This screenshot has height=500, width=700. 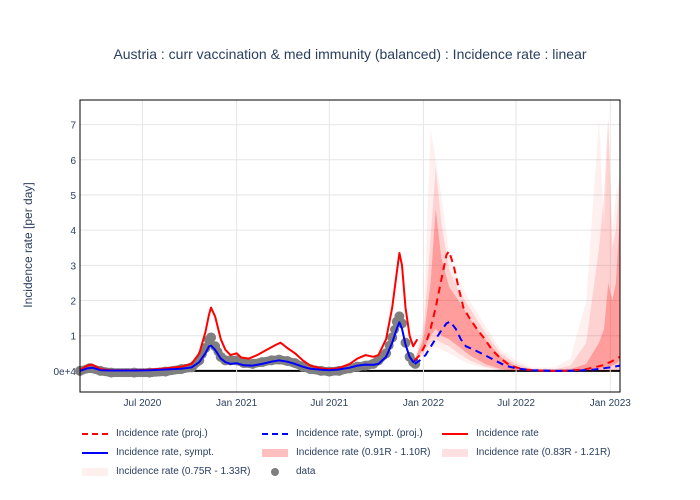 I want to click on legend-label: Incidence rate, sympt., so click(x=165, y=452).